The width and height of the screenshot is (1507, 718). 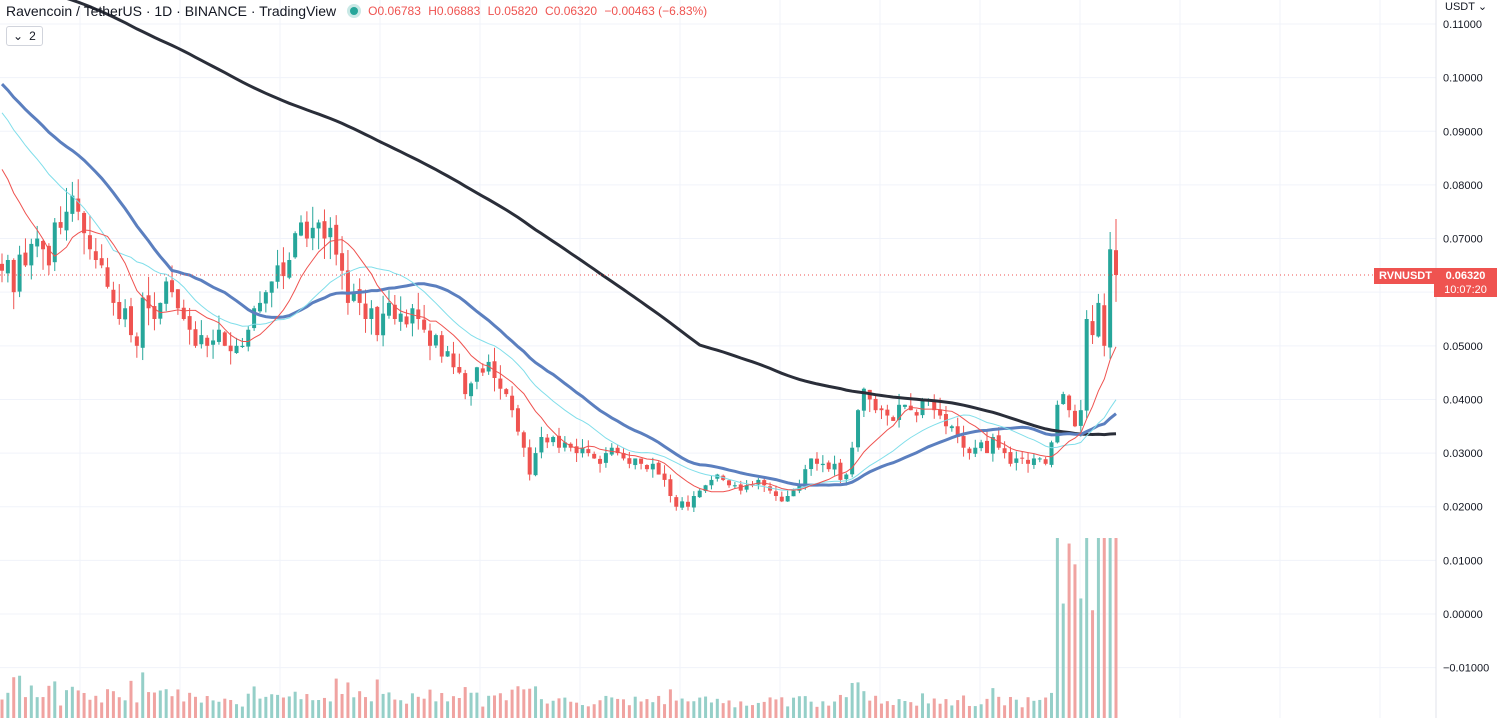 I want to click on studies-toggle-button: ⌄ 2, so click(x=24, y=36).